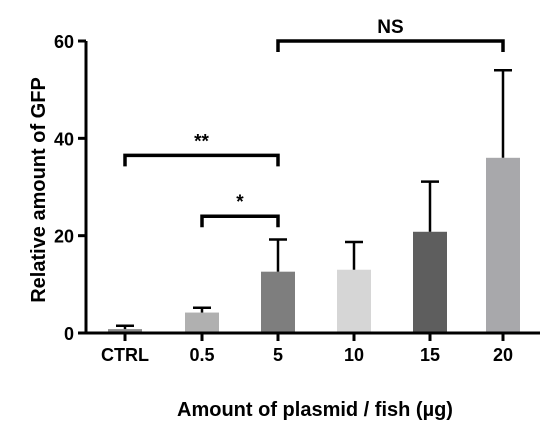 Image resolution: width=550 pixels, height=429 pixels. What do you see at coordinates (315, 410) in the screenshot?
I see `x-axis-title: Amount of plasmid / fish (µg)` at bounding box center [315, 410].